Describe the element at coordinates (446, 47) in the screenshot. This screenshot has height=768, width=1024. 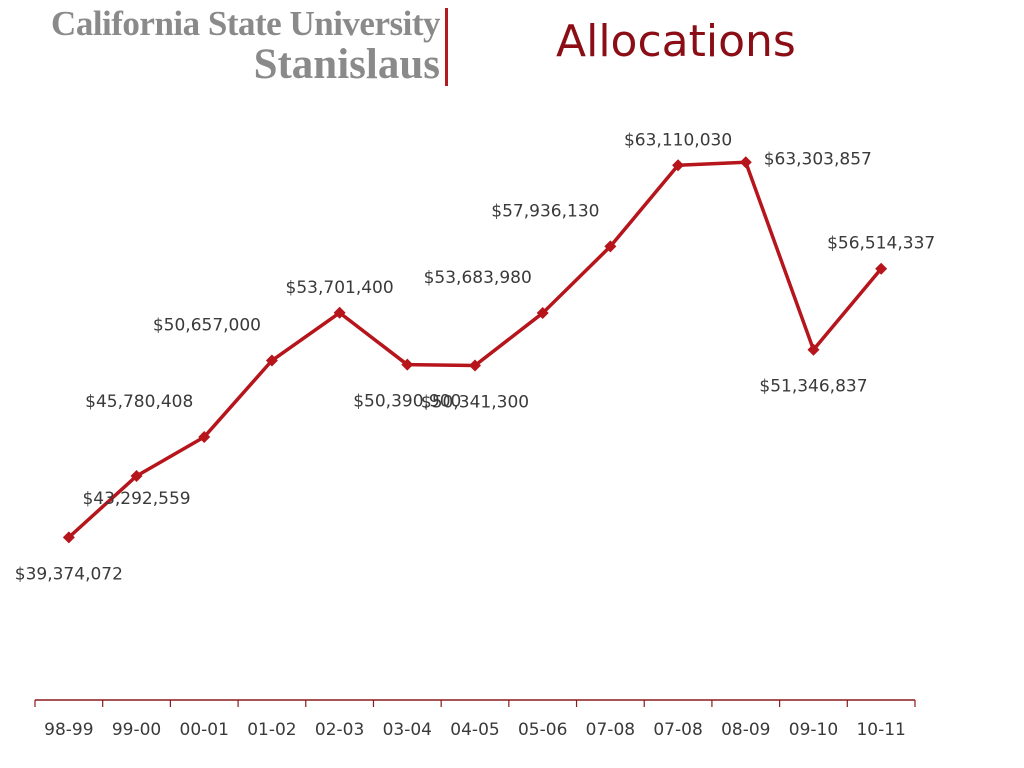
I see `logo-divider` at that location.